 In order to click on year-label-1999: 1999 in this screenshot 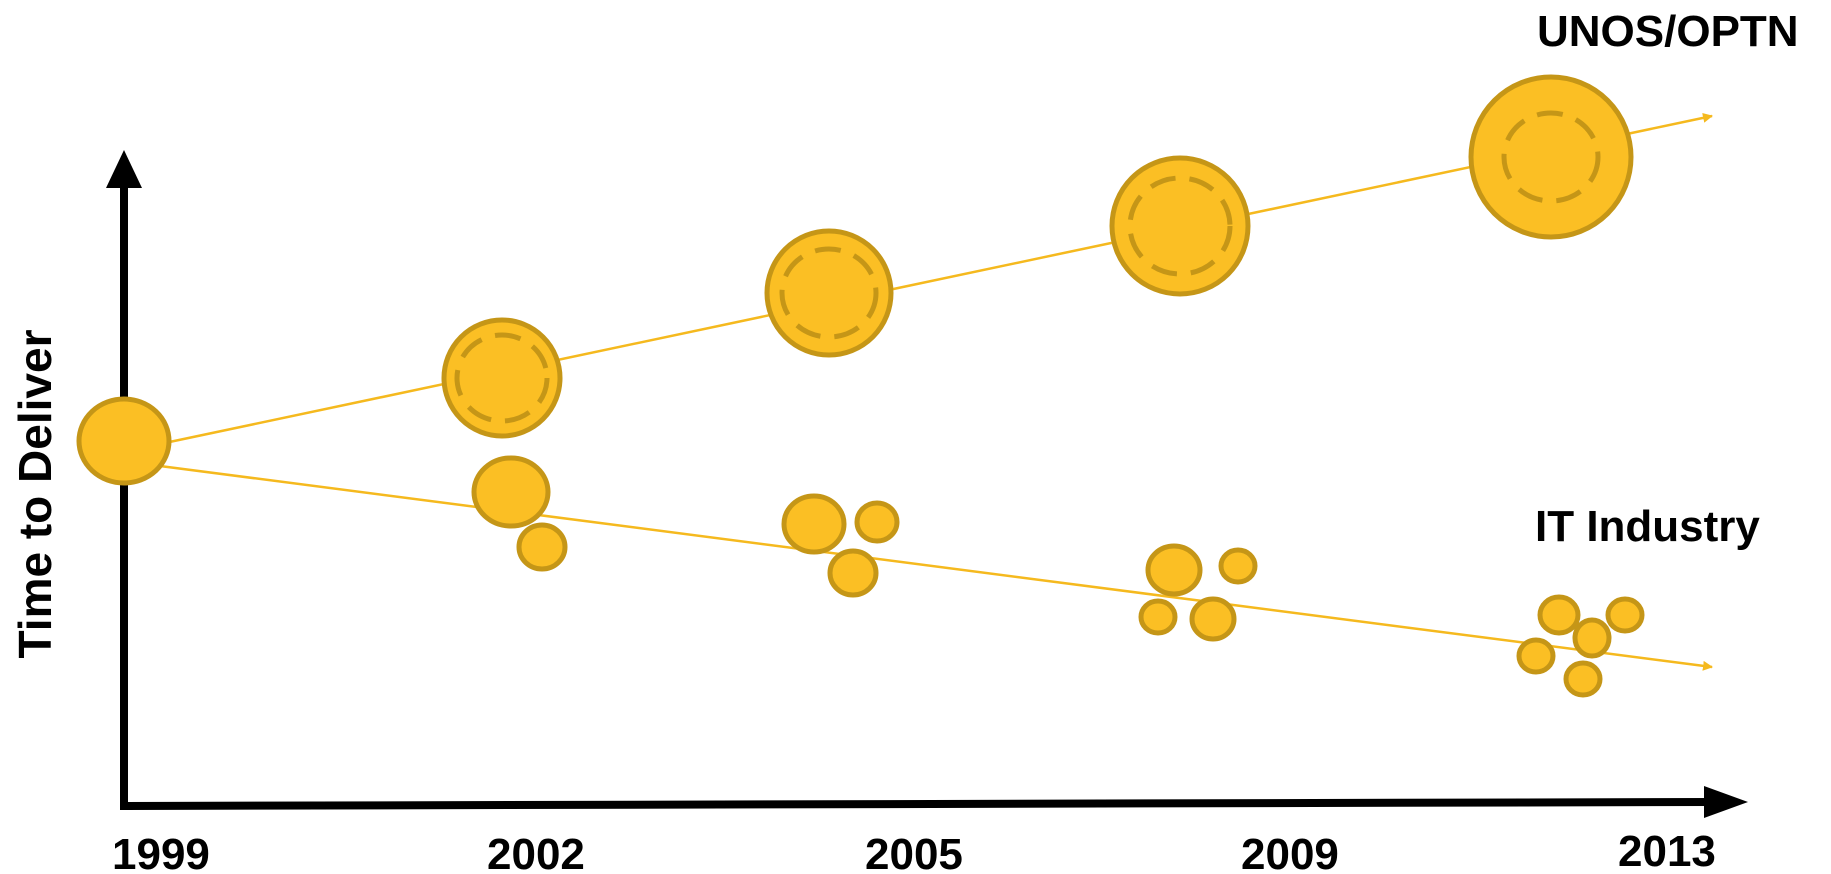, I will do `click(161, 852)`.